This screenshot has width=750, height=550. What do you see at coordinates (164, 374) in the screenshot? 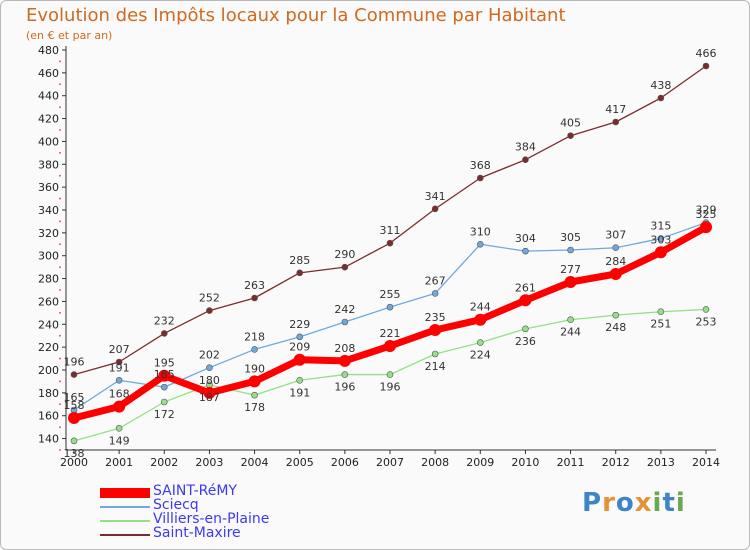
I see `data-label: 185` at bounding box center [164, 374].